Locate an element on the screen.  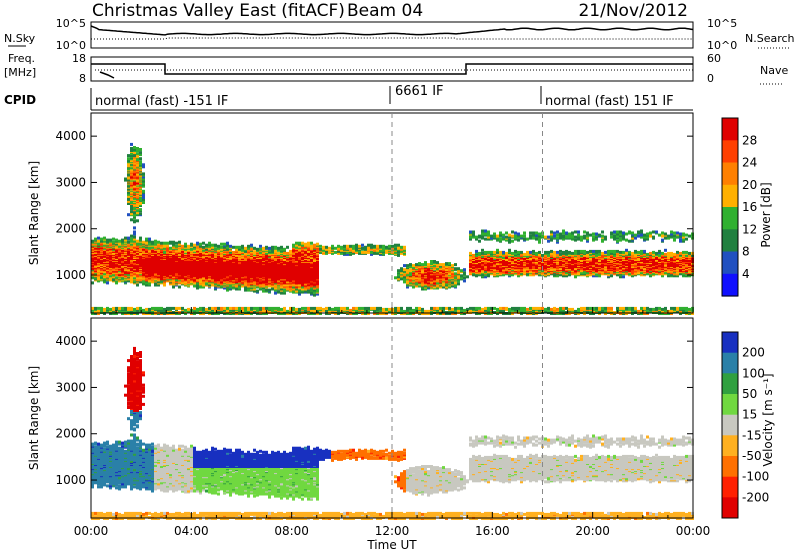
noise-sky-label: N.Sky is located at coordinates (20, 38).